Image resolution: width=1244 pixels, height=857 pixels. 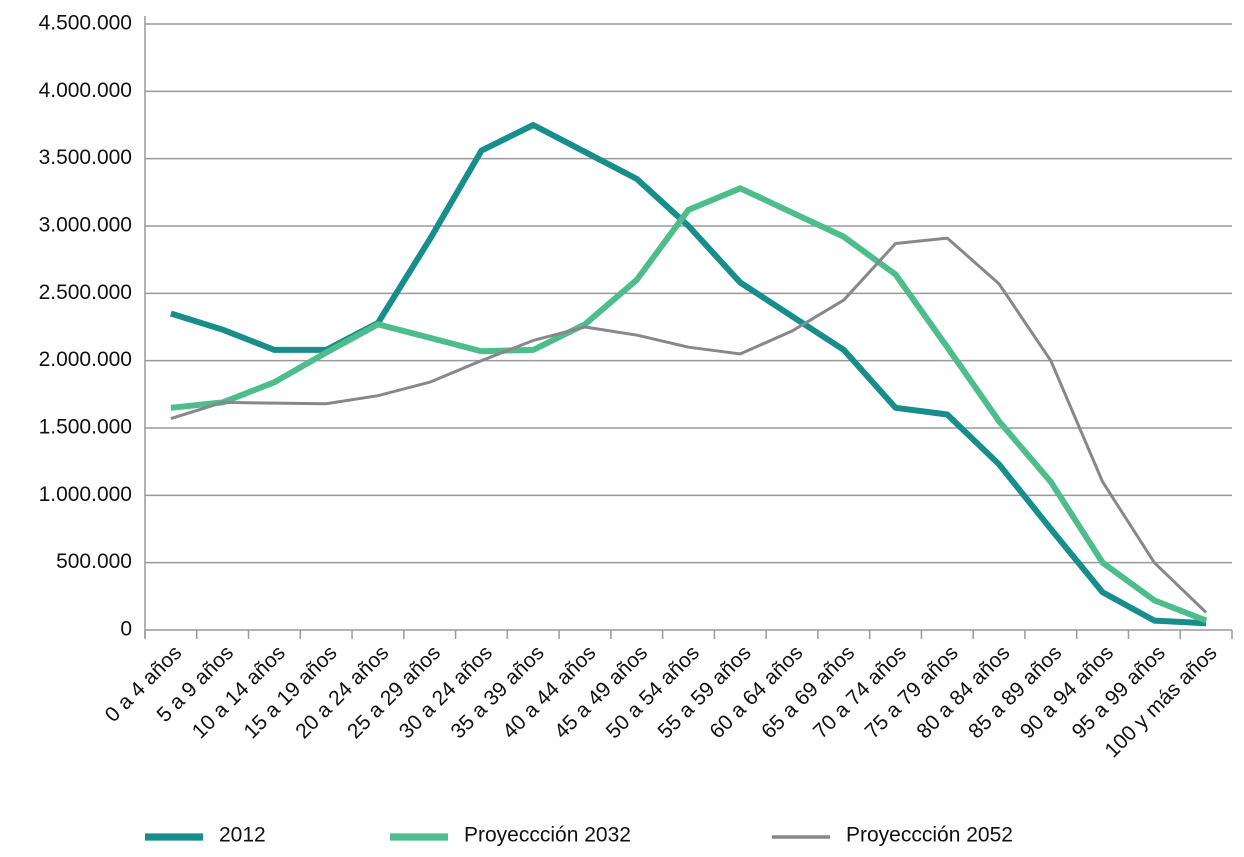 I want to click on y-tick-label: 1.500.000, so click(x=85, y=427).